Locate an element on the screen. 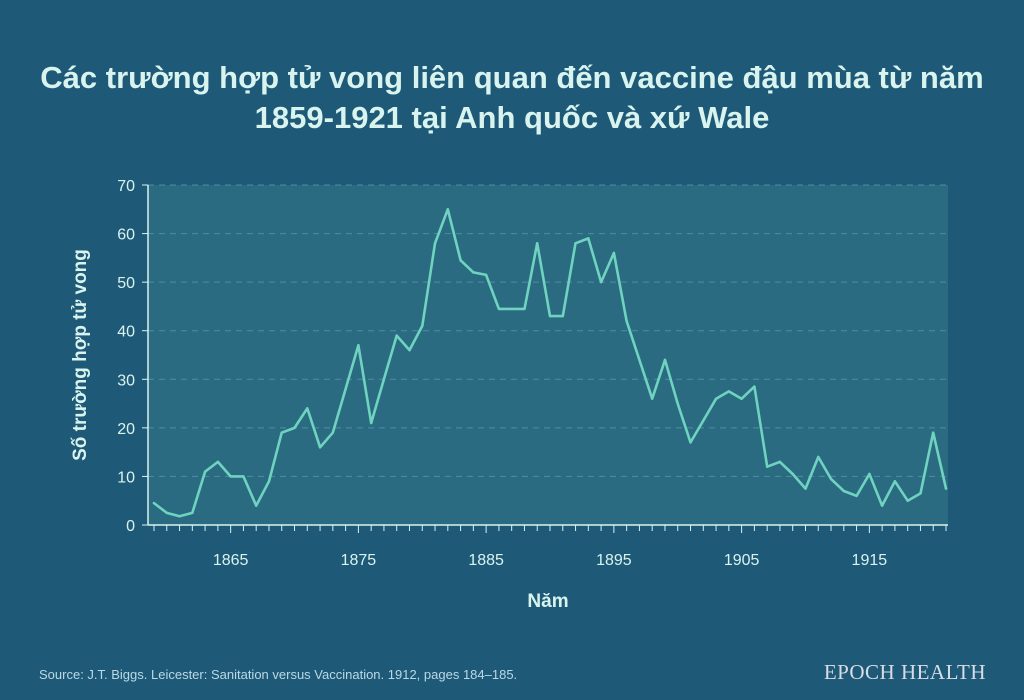 This screenshot has height=700, width=1024. y-tick-label: 70 is located at coordinates (126, 186).